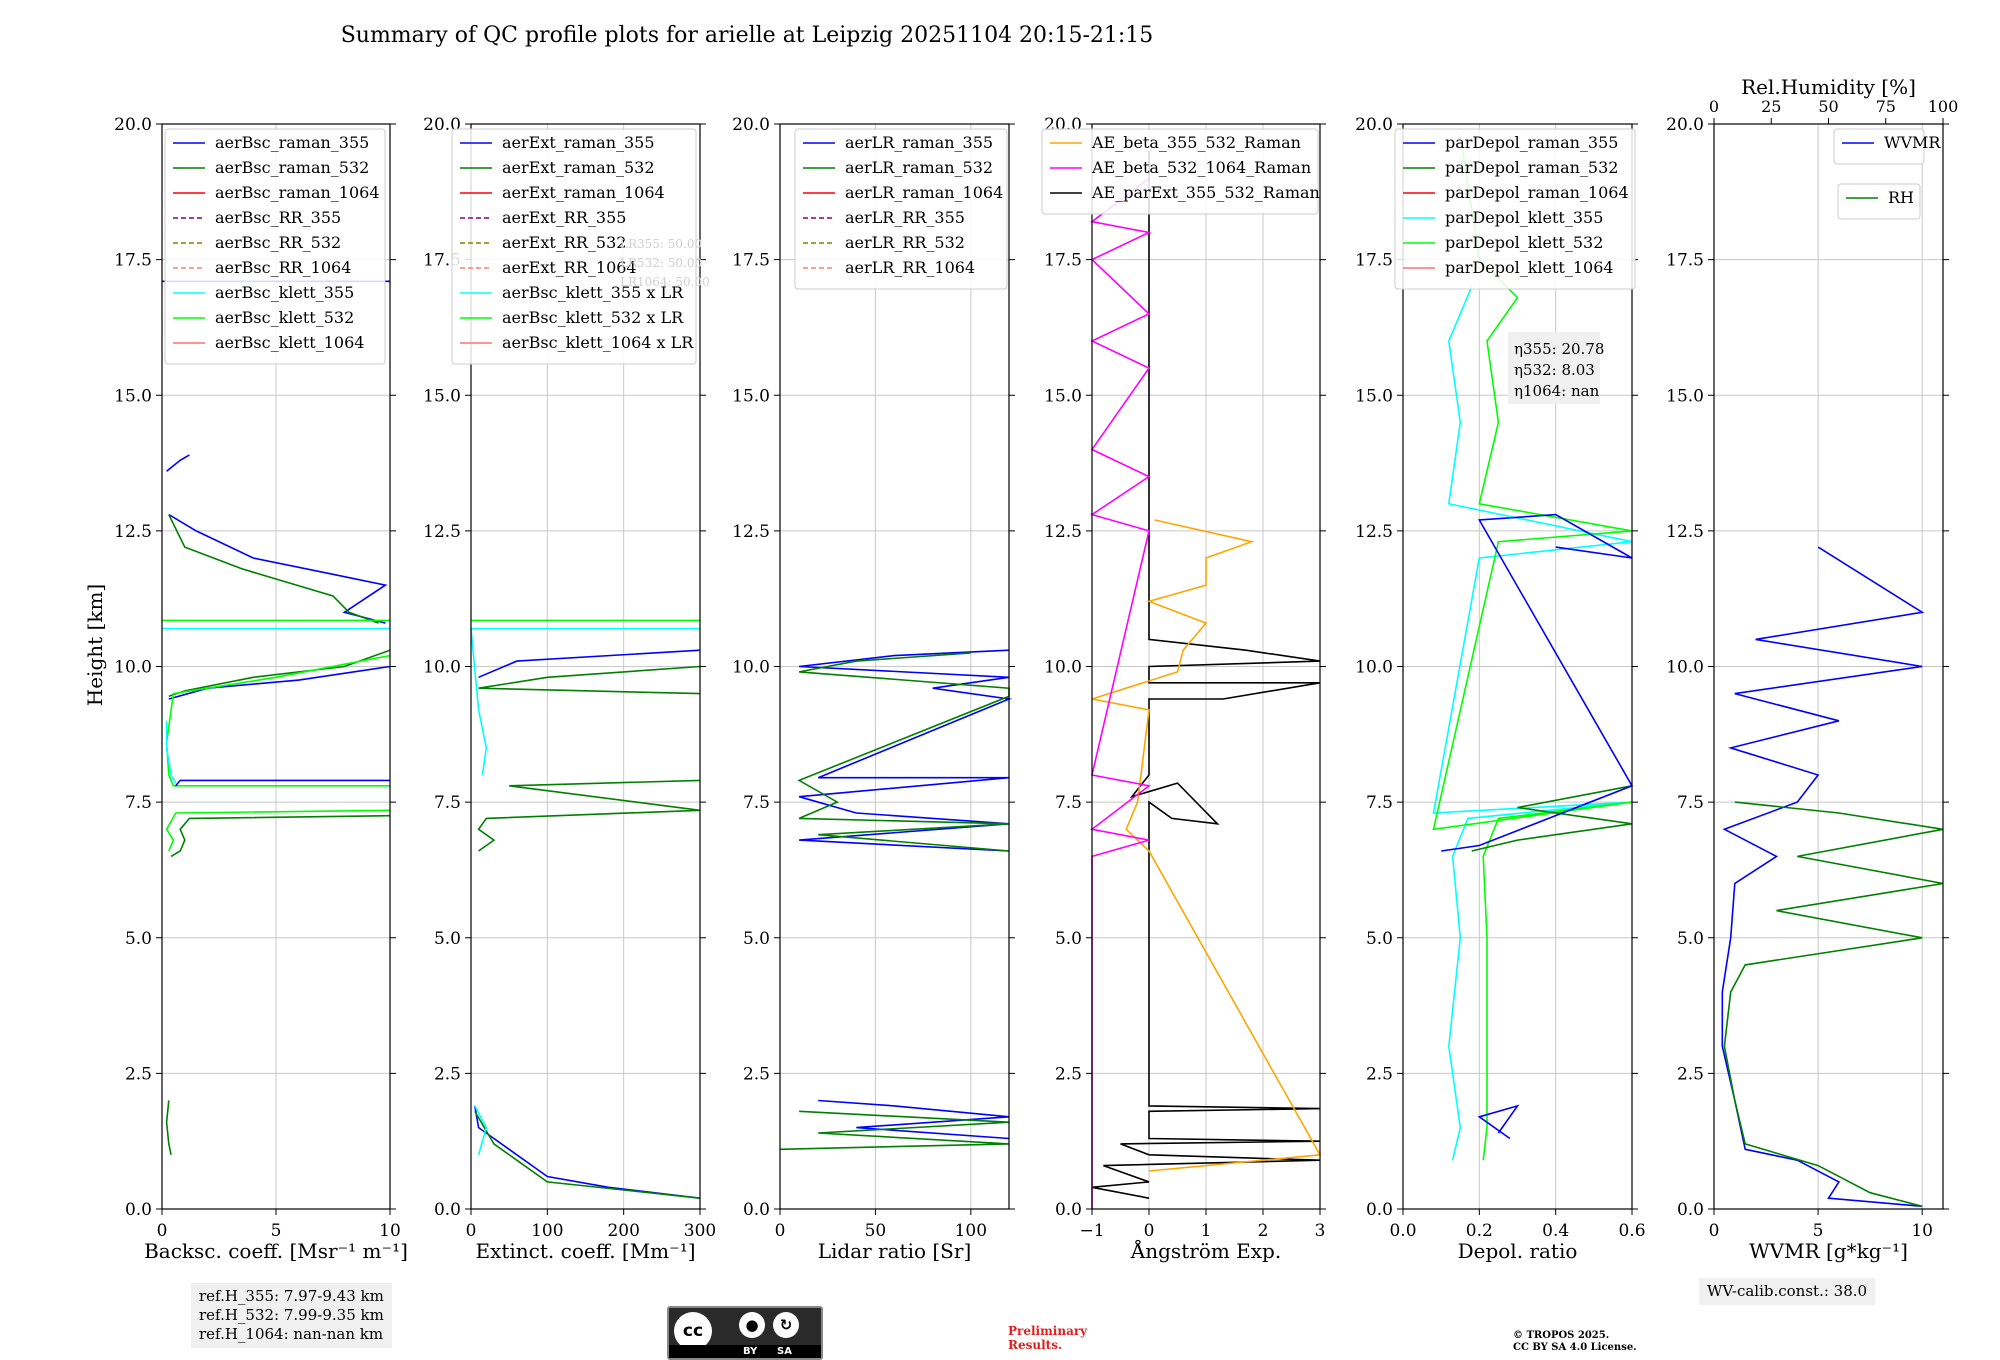  Describe the element at coordinates (910, 267) in the screenshot. I see `lidar-ratio-legend-label: aerLR_RR_1064` at that location.